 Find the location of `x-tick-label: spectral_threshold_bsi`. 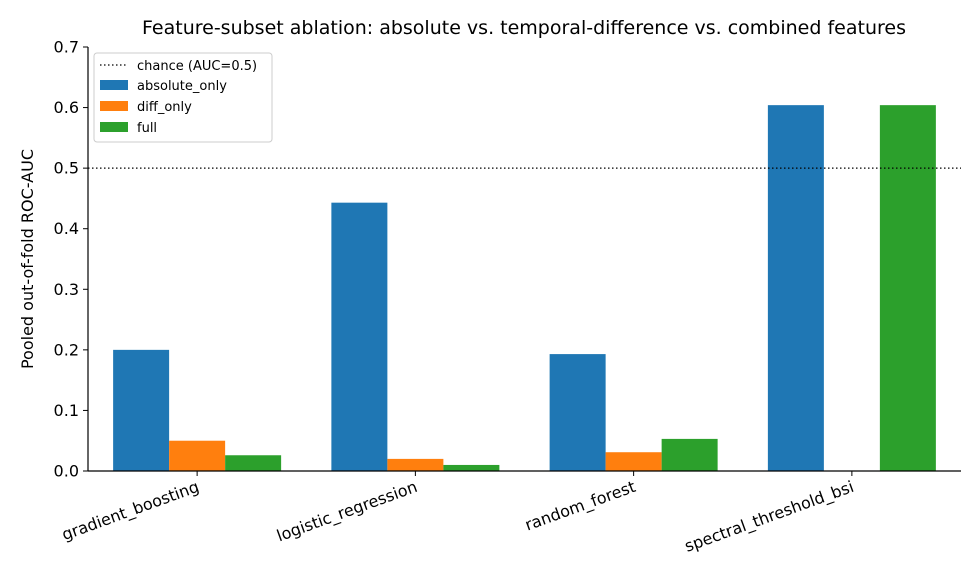

x-tick-label: spectral_threshold_bsi is located at coordinates (769, 517).